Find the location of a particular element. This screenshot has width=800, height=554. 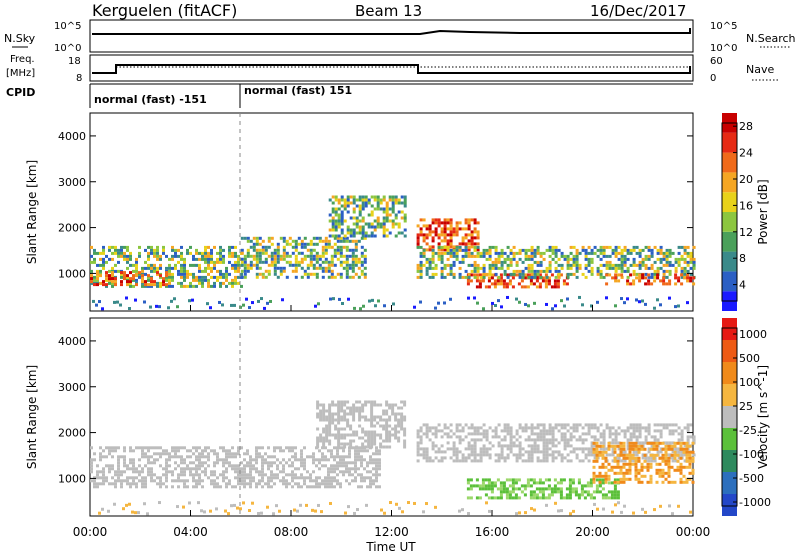

beam-title: Beam 13 is located at coordinates (388, 11).